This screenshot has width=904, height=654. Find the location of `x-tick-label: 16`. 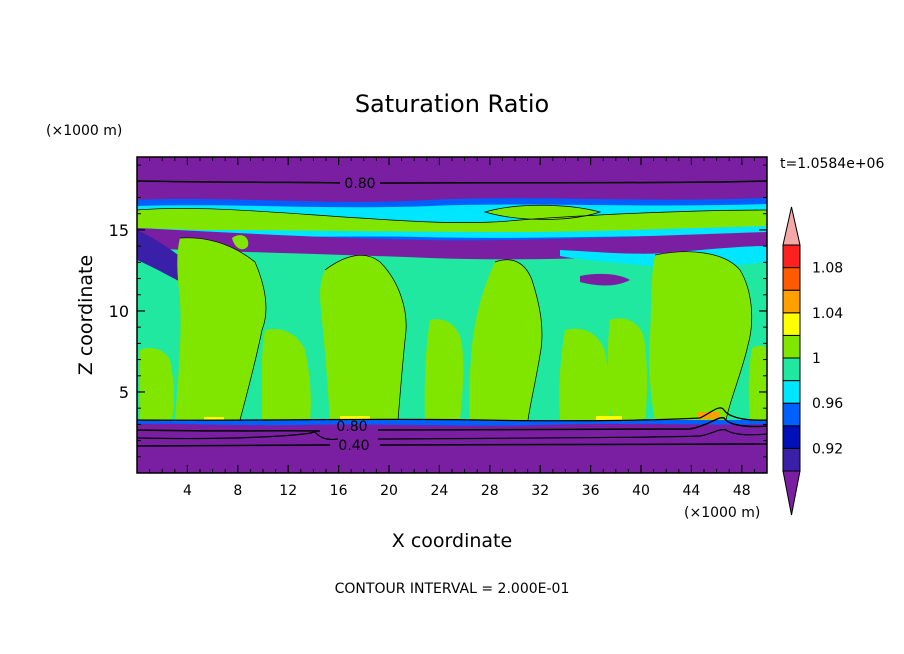

x-tick-label: 16 is located at coordinates (339, 491).